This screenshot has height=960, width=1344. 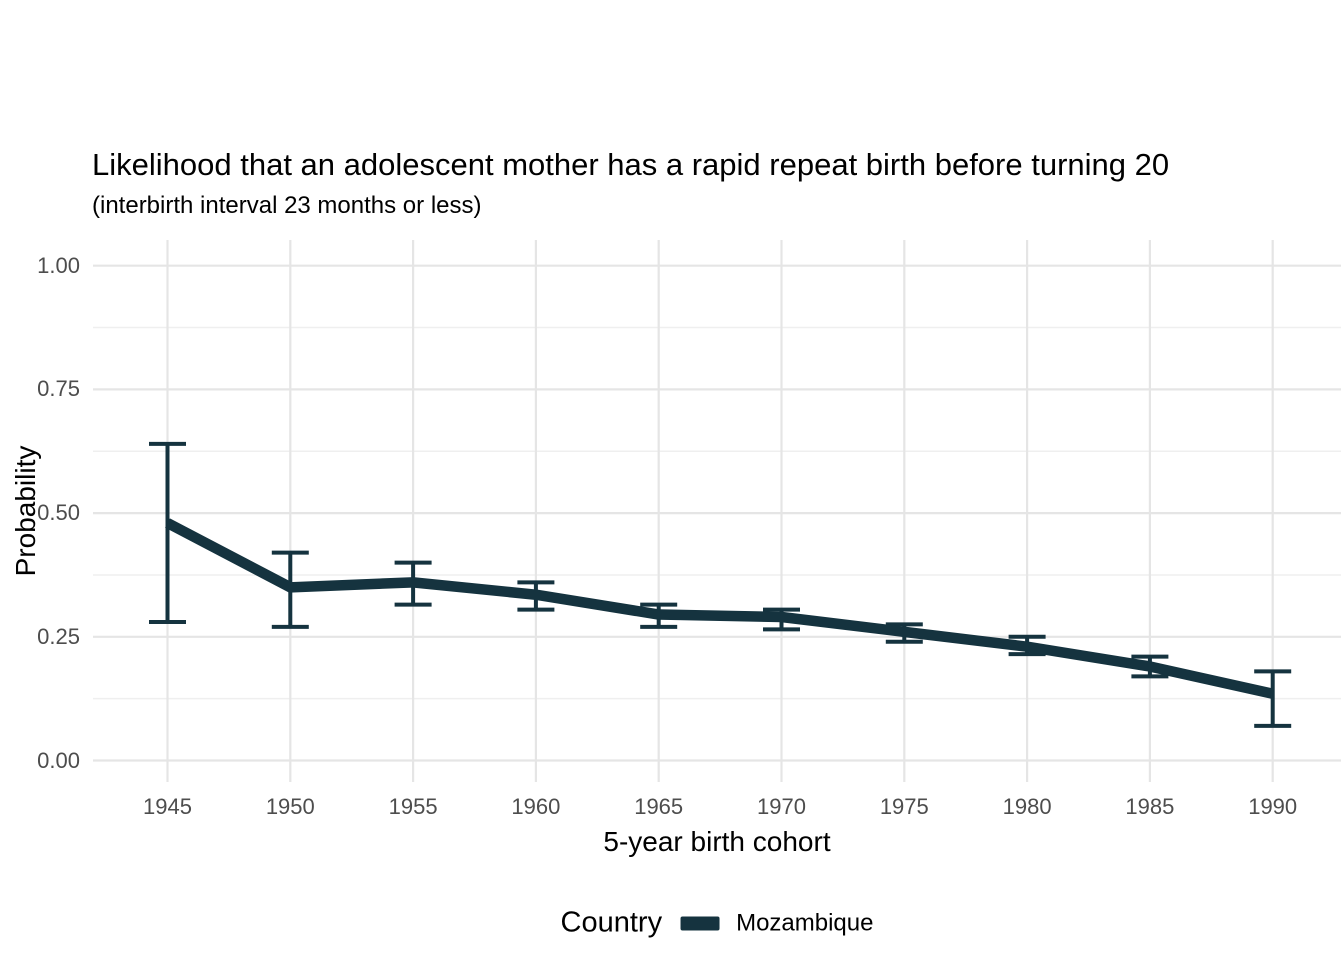 I want to click on x-tick-label-1985: 1985, so click(x=1150, y=806).